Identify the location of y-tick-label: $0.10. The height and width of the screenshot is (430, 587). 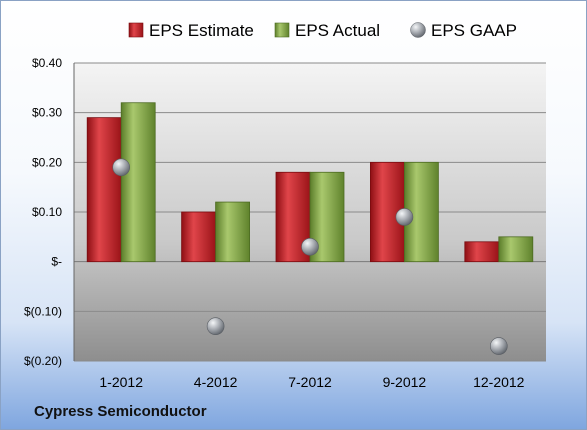
(47, 212).